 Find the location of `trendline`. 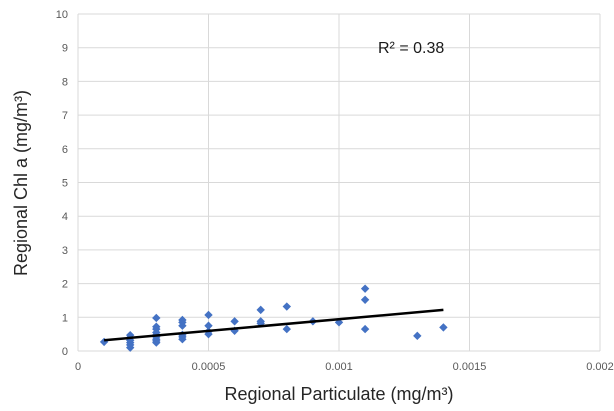

trendline is located at coordinates (273, 325).